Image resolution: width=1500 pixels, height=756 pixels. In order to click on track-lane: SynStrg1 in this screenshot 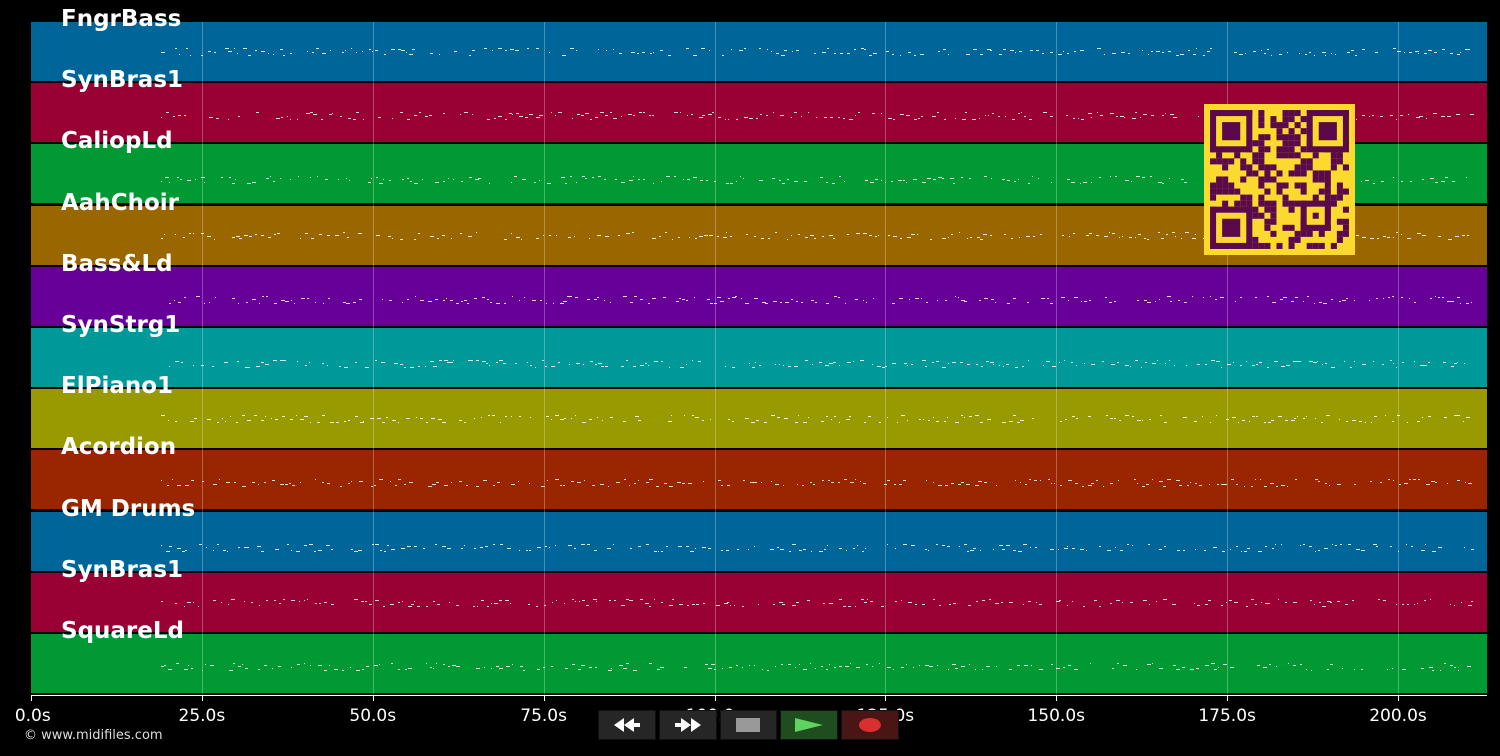, I will do `click(759, 350)`.